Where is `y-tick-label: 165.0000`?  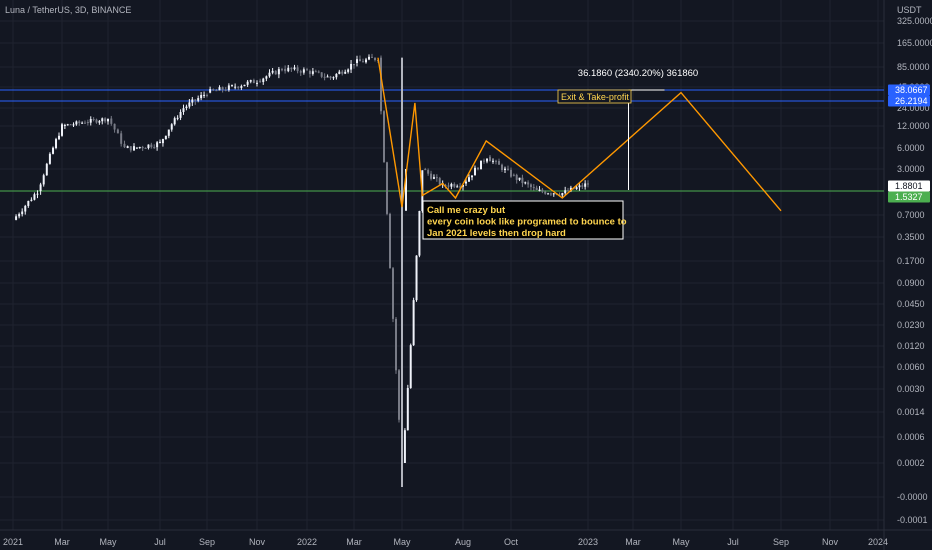
y-tick-label: 165.0000 is located at coordinates (914, 43).